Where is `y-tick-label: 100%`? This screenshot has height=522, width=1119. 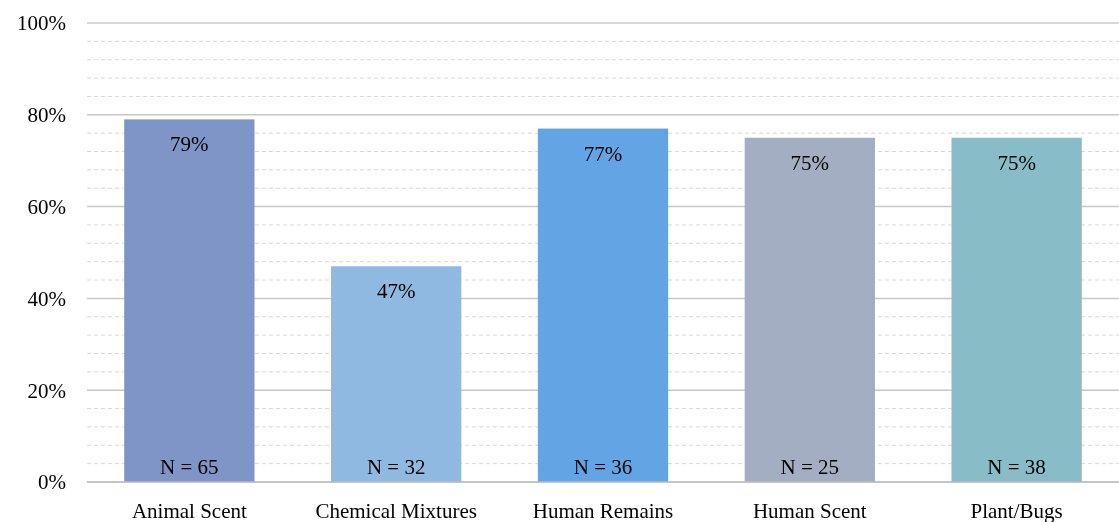
y-tick-label: 100% is located at coordinates (41, 23).